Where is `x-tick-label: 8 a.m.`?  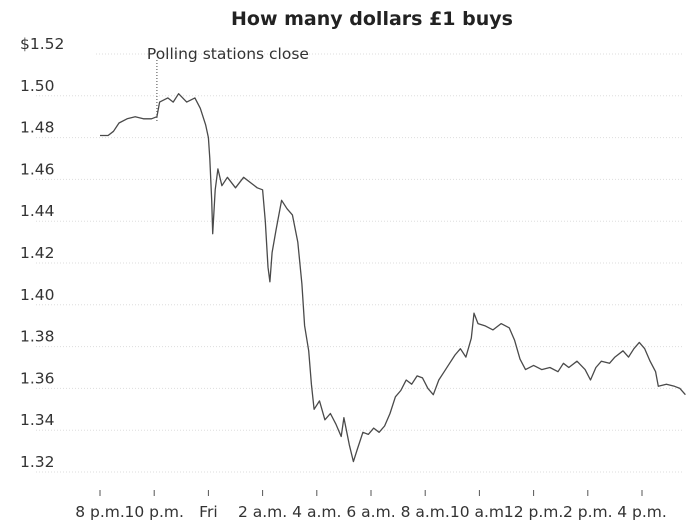
x-tick-label: 8 a.m. is located at coordinates (425, 512).